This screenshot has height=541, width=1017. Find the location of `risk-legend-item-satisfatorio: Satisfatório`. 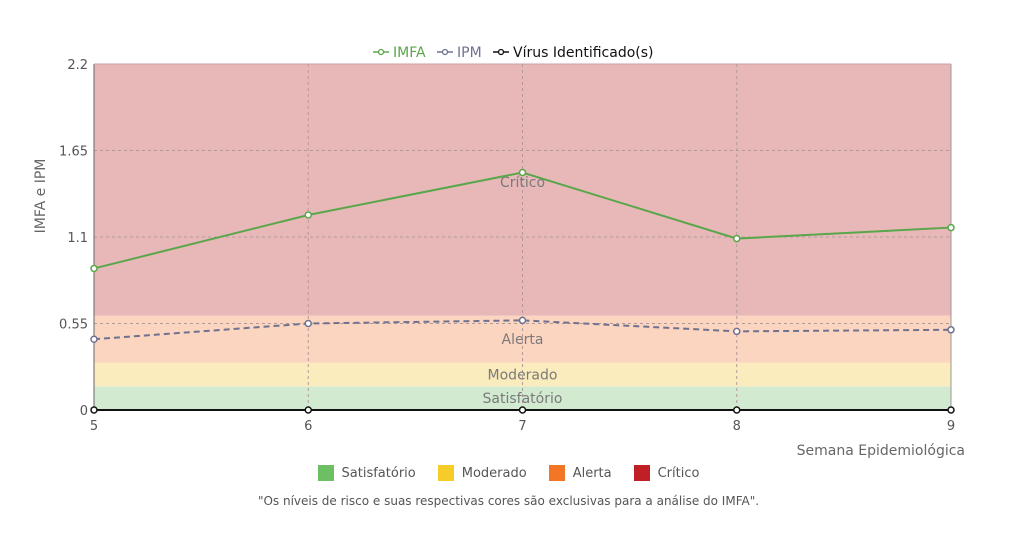

risk-legend-item-satisfatorio: Satisfatório is located at coordinates (366, 473).